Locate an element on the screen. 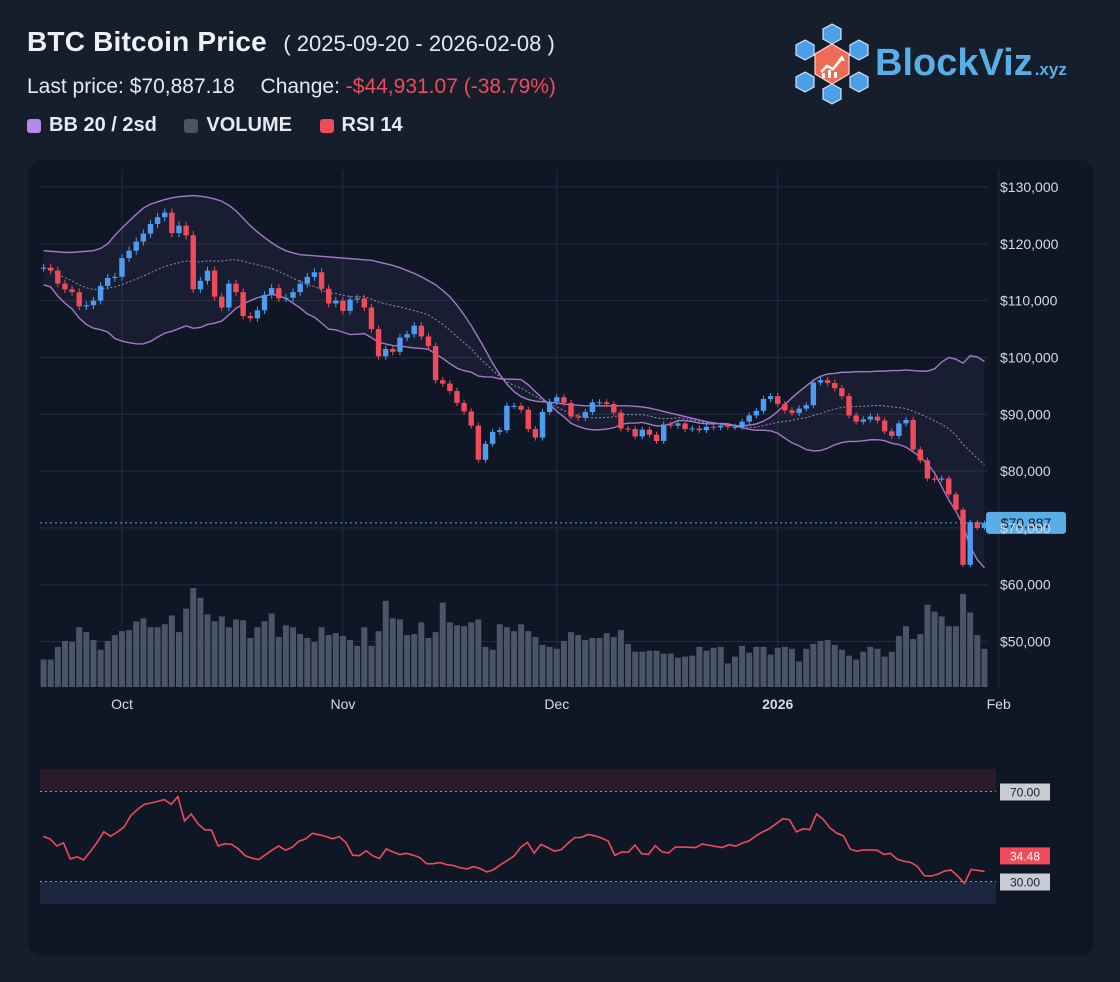 The image size is (1120, 982). y-tick-label: $130,000 is located at coordinates (1029, 187).